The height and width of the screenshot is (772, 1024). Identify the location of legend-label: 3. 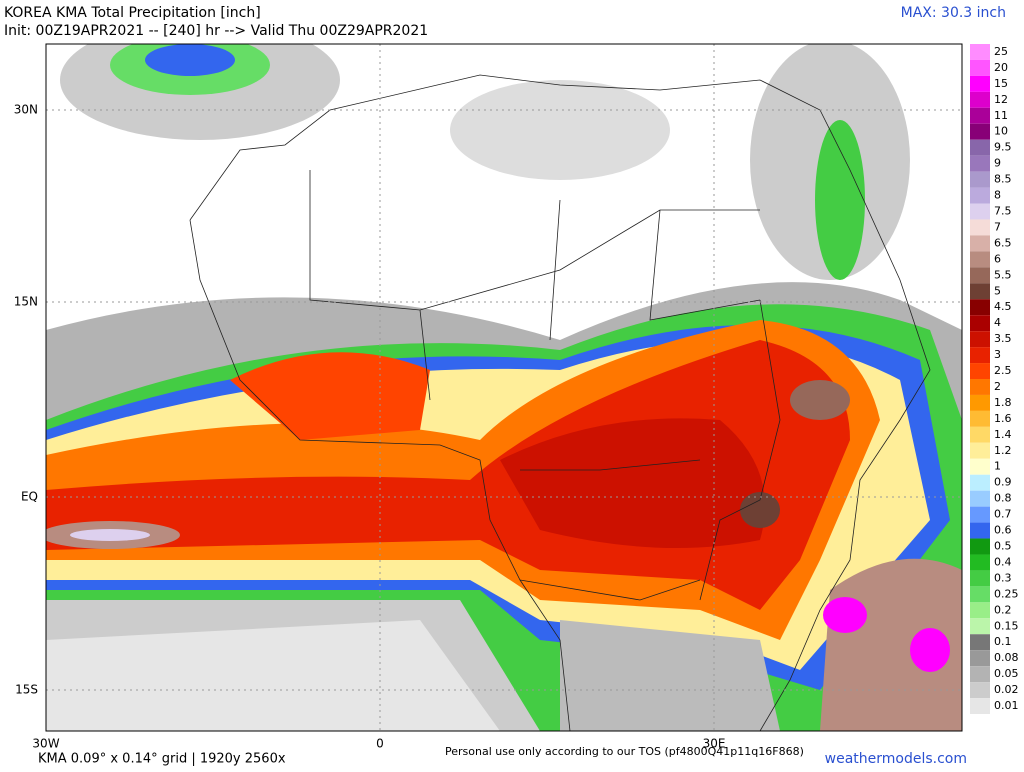
(997, 354).